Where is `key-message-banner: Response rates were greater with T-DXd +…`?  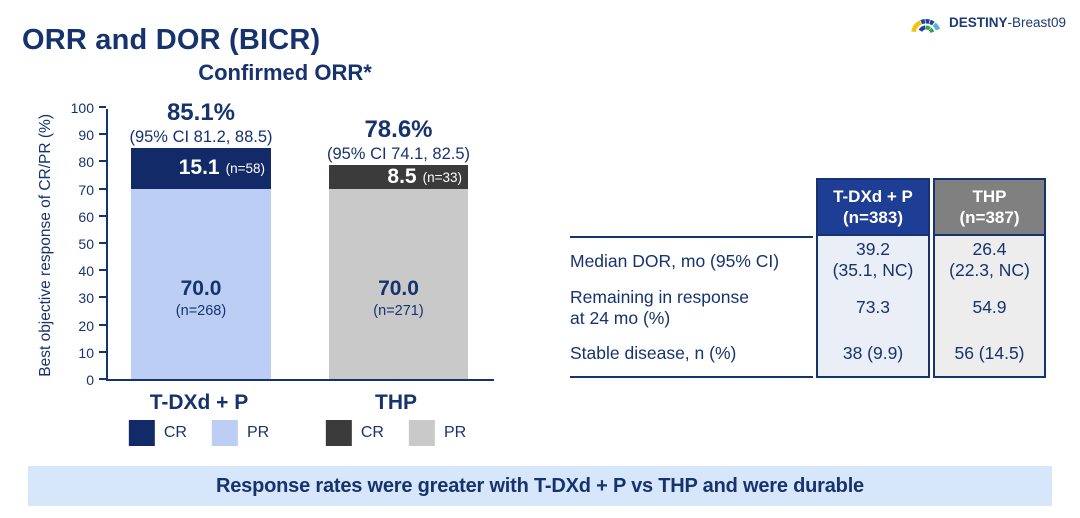
key-message-banner: Response rates were greater with T-DXd +… is located at coordinates (540, 486).